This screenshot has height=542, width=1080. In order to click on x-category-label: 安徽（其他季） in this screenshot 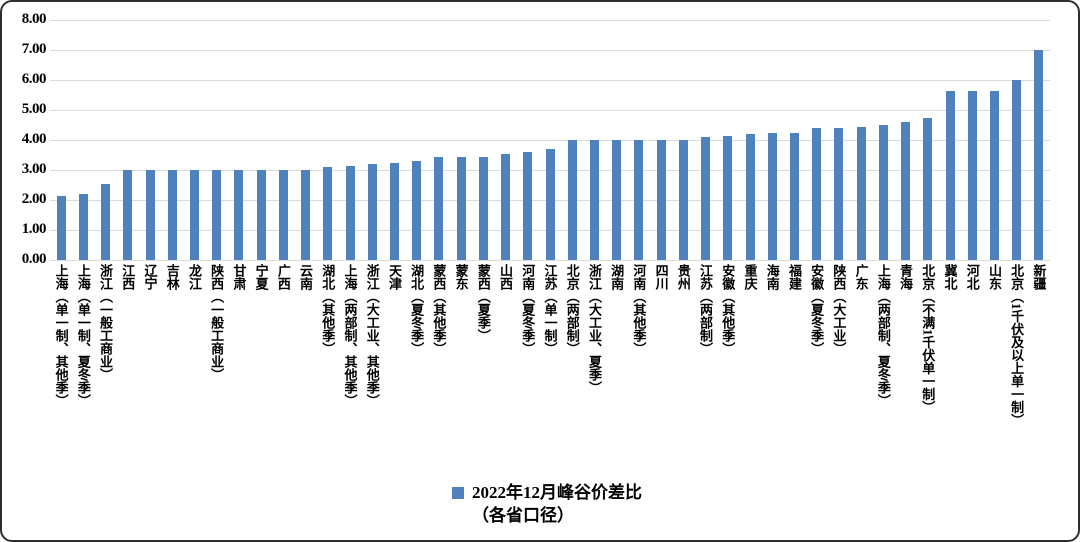, I will do `click(728, 309)`.